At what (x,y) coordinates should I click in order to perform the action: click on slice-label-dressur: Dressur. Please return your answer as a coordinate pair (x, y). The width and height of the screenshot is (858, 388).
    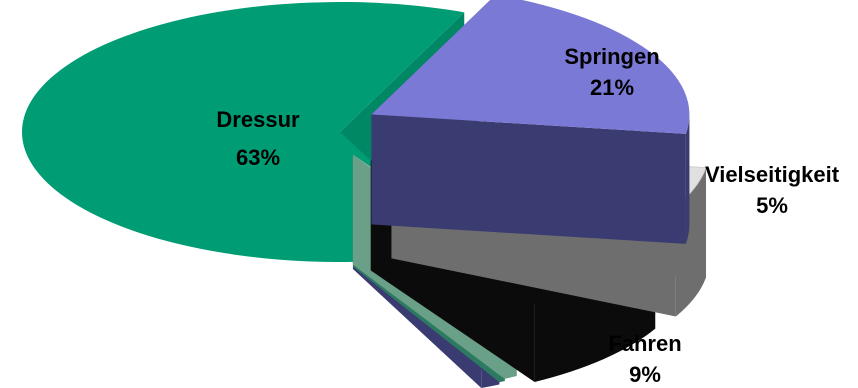
    Looking at the image, I should click on (258, 119).